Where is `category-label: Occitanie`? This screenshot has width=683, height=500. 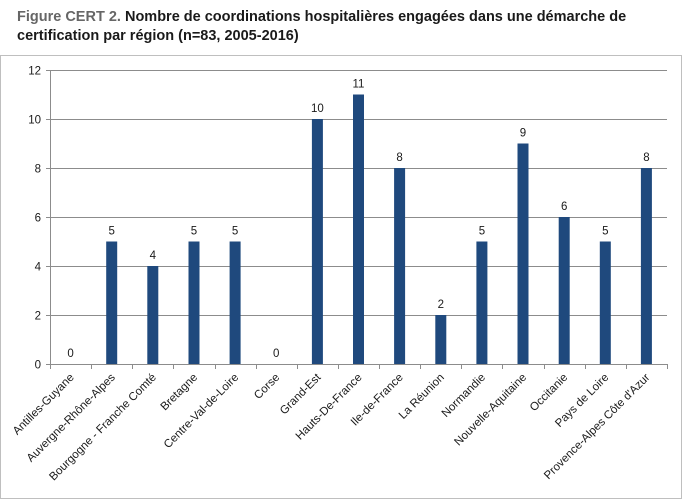 category-label: Occitanie is located at coordinates (549, 393).